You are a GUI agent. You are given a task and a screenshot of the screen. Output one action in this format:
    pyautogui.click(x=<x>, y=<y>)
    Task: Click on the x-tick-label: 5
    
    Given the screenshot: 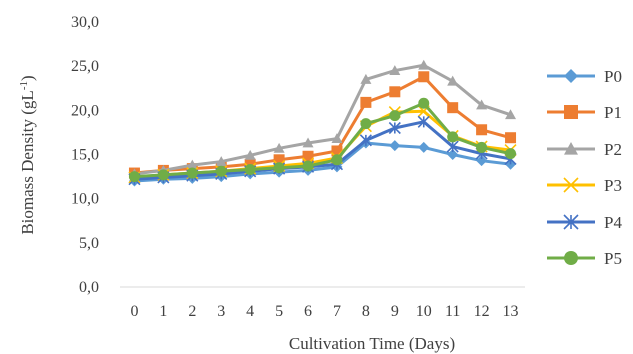 What is the action you would take?
    pyautogui.click(x=279, y=311)
    